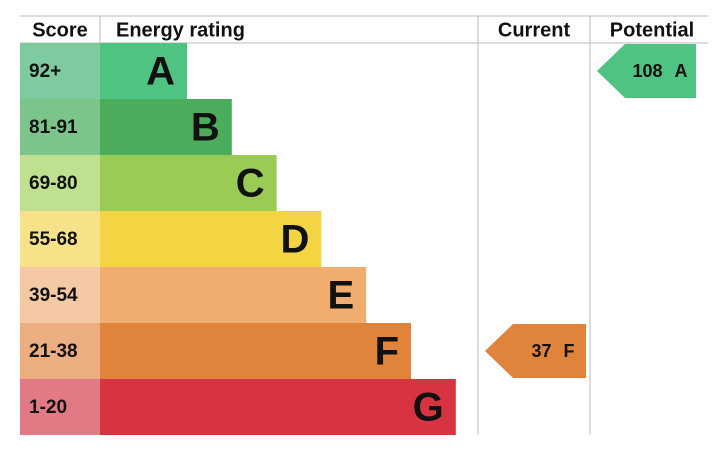  Describe the element at coordinates (387, 352) in the screenshot. I see `rating-letter: F` at that location.